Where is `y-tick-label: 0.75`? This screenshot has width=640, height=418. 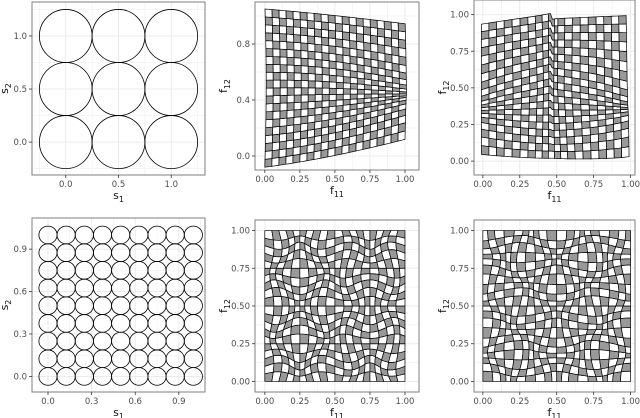
y-tick-label: 0.75 is located at coordinates (459, 269).